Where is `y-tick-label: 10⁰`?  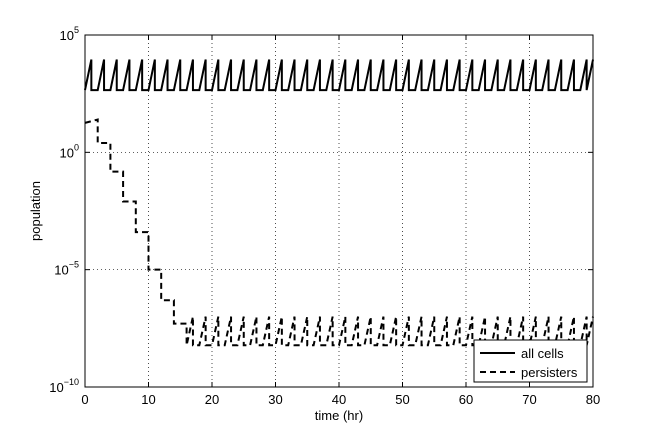 y-tick-label: 10⁰ is located at coordinates (69, 151).